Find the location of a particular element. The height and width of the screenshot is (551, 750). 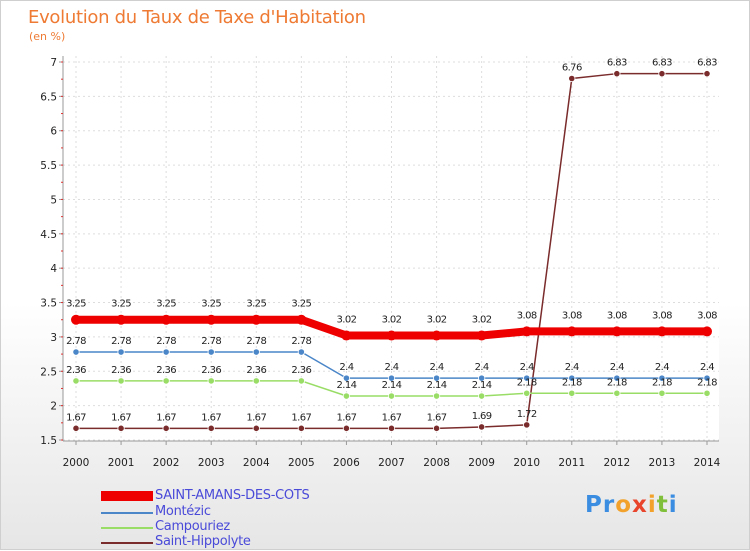

legend-label: Saint-Hippolyte is located at coordinates (203, 541).